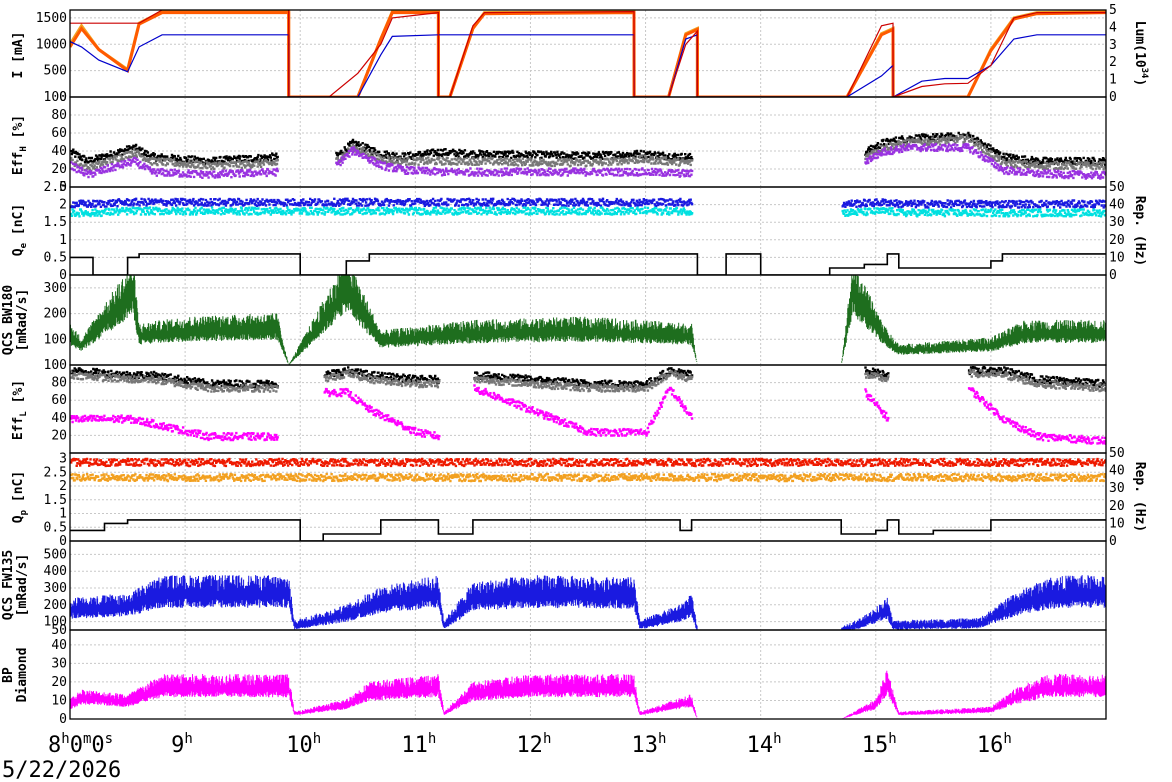 The image size is (1172, 782). I want to click on panel-effh: 0 20 40 60 80 100 EffH [%], so click(559, 142).